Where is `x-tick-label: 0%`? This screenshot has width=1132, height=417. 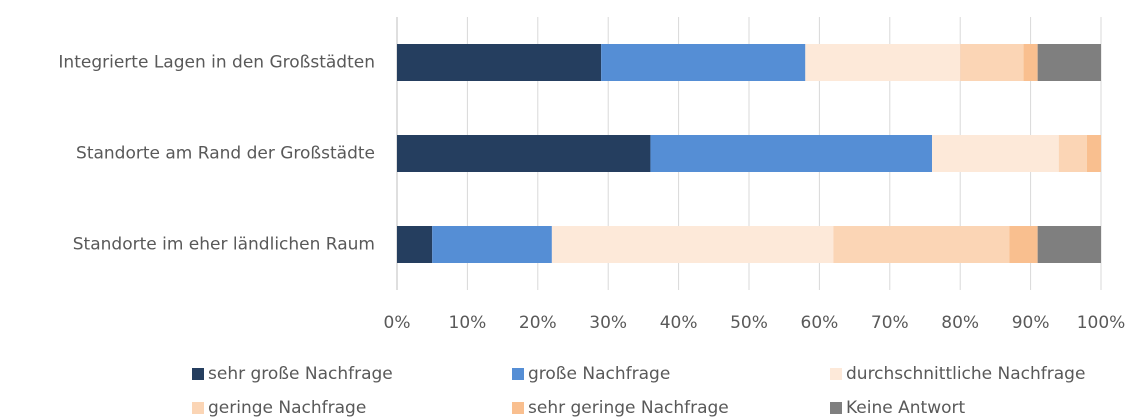 x-tick-label: 0% is located at coordinates (397, 323).